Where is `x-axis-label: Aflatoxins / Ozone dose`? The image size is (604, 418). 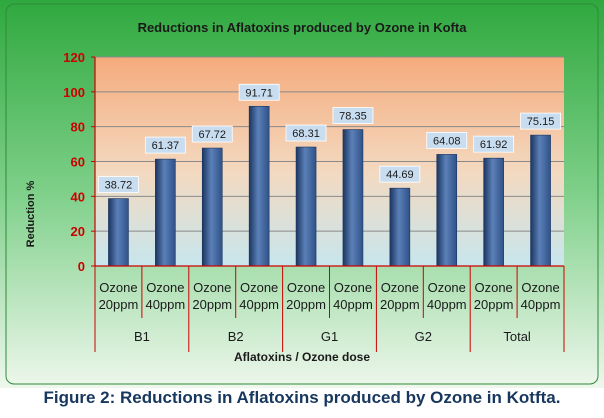
x-axis-label: Aflatoxins / Ozone dose is located at coordinates (302, 357).